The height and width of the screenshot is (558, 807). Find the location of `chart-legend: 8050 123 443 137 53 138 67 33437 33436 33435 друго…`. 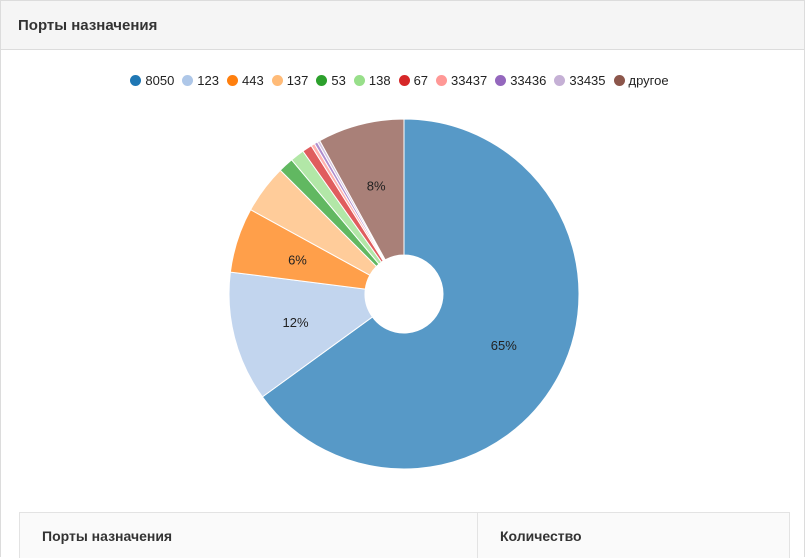

chart-legend: 8050 123 443 137 53 138 67 33437 33436 33435 друго… is located at coordinates (403, 80).